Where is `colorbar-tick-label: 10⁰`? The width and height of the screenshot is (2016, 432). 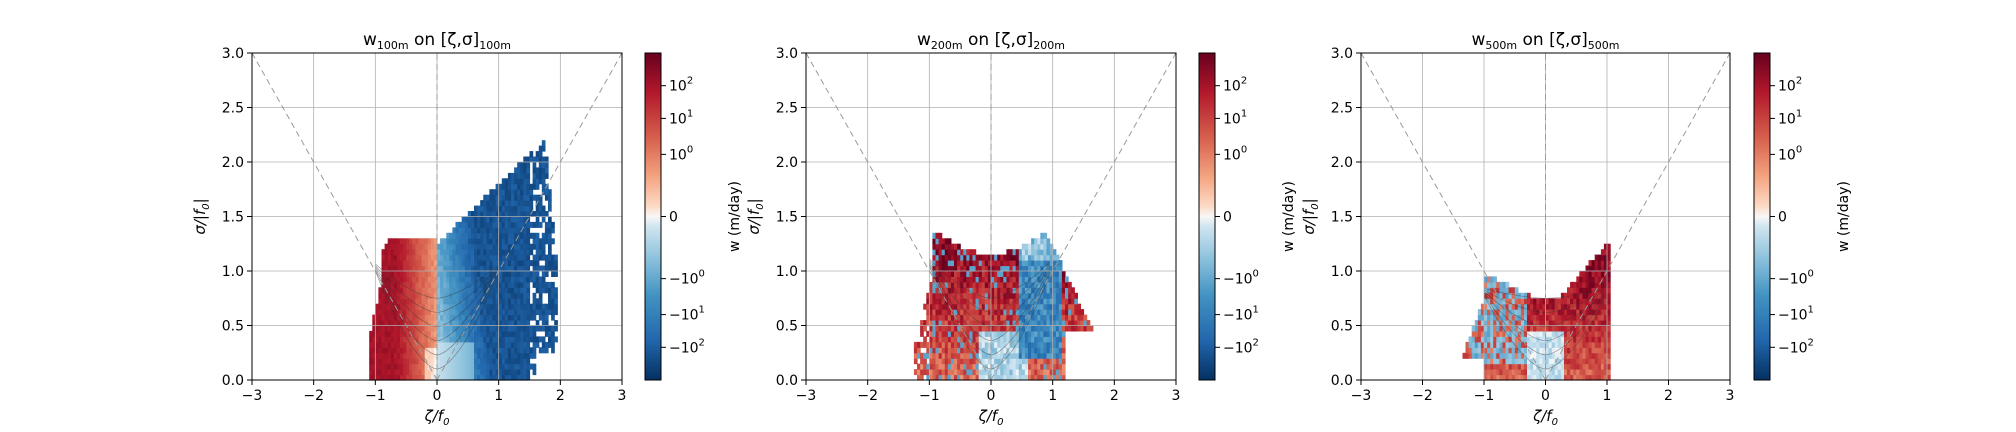 colorbar-tick-label: 10⁰ is located at coordinates (681, 153).